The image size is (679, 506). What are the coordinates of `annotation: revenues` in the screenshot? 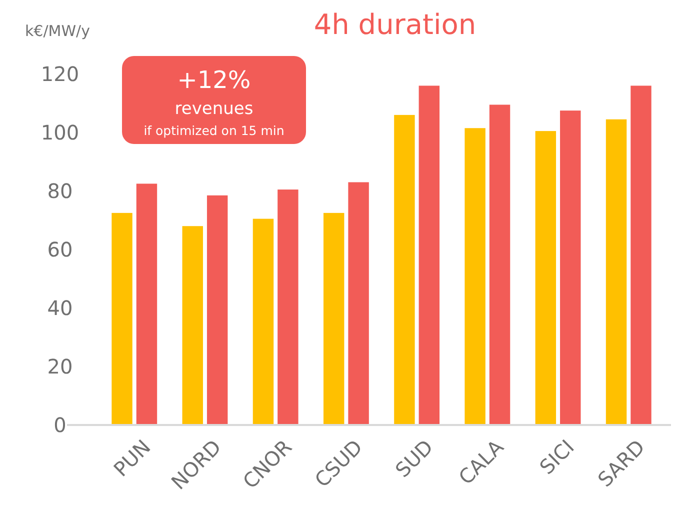 It's located at (214, 109).